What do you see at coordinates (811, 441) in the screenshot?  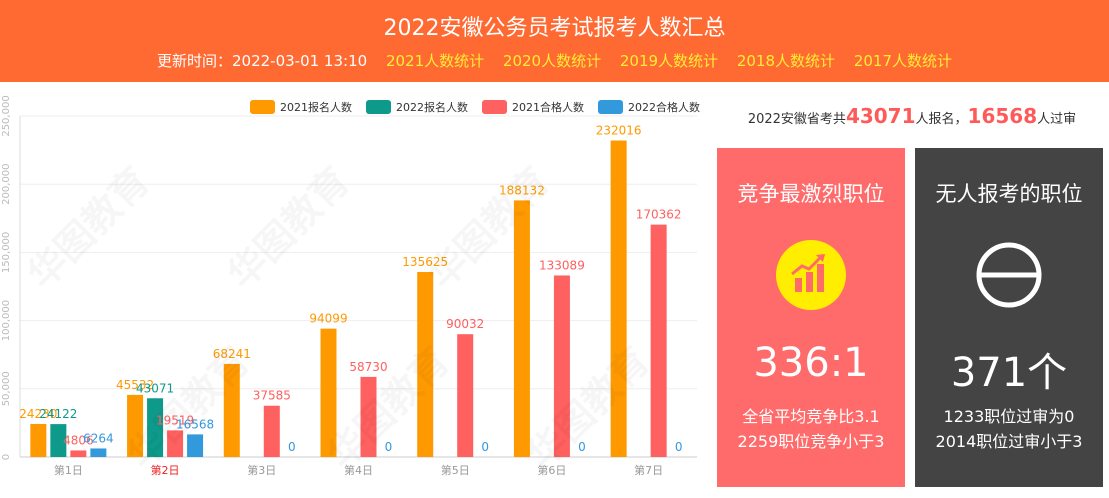 I see `competitive-line-2: 2259职位竞争小于3` at bounding box center [811, 441].